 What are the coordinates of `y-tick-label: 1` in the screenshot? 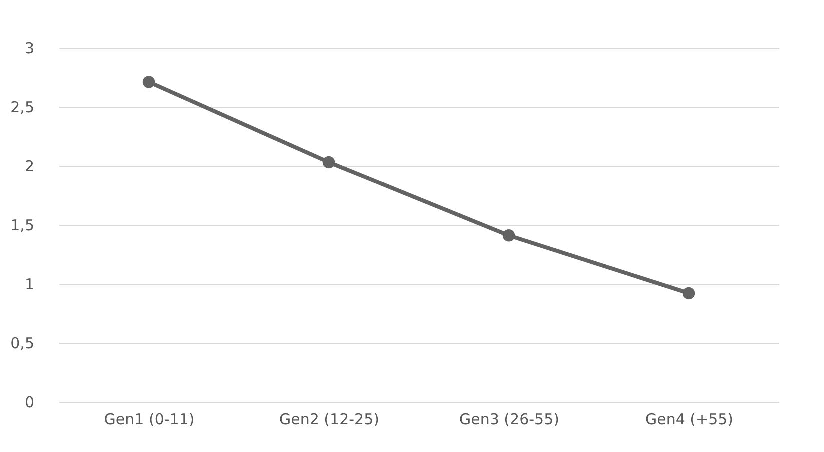 It's located at (29, 285).